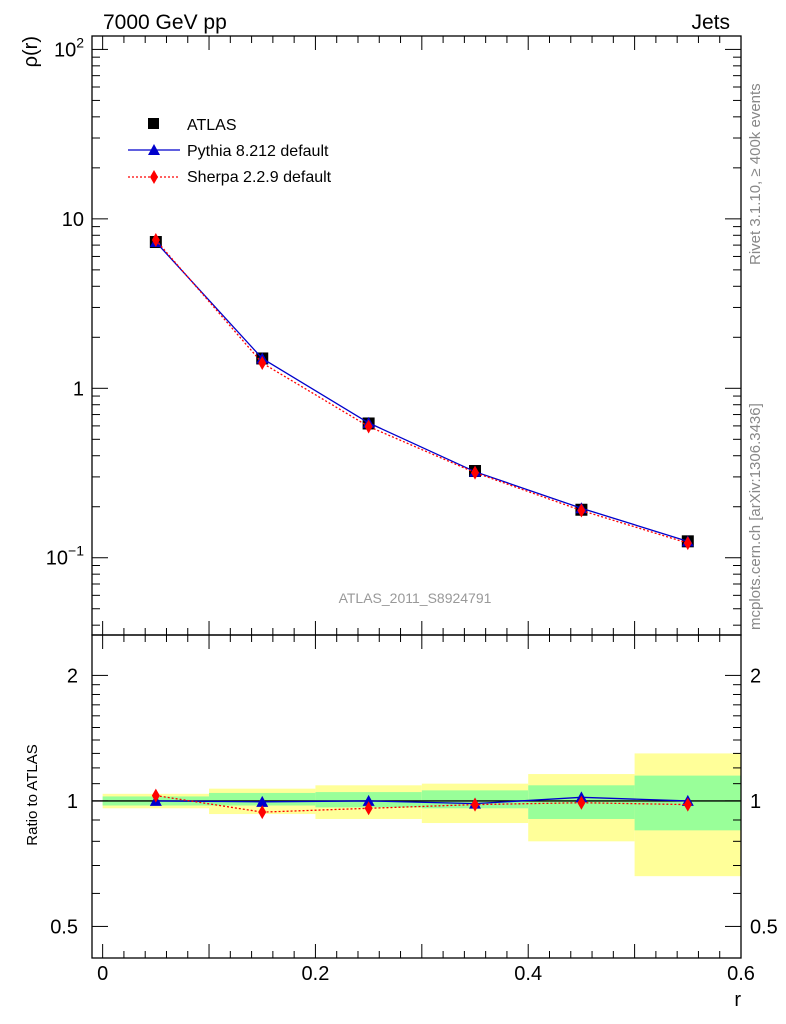 Image resolution: width=786 pixels, height=1024 pixels. What do you see at coordinates (258, 151) in the screenshot?
I see `legend-label-pythia: Pythia 8.212 default` at bounding box center [258, 151].